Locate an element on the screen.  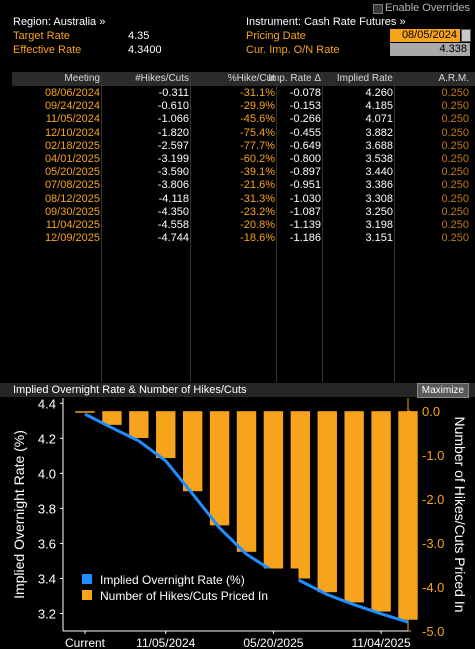
imp-rate-delta-value: -1.030 is located at coordinates (305, 198).